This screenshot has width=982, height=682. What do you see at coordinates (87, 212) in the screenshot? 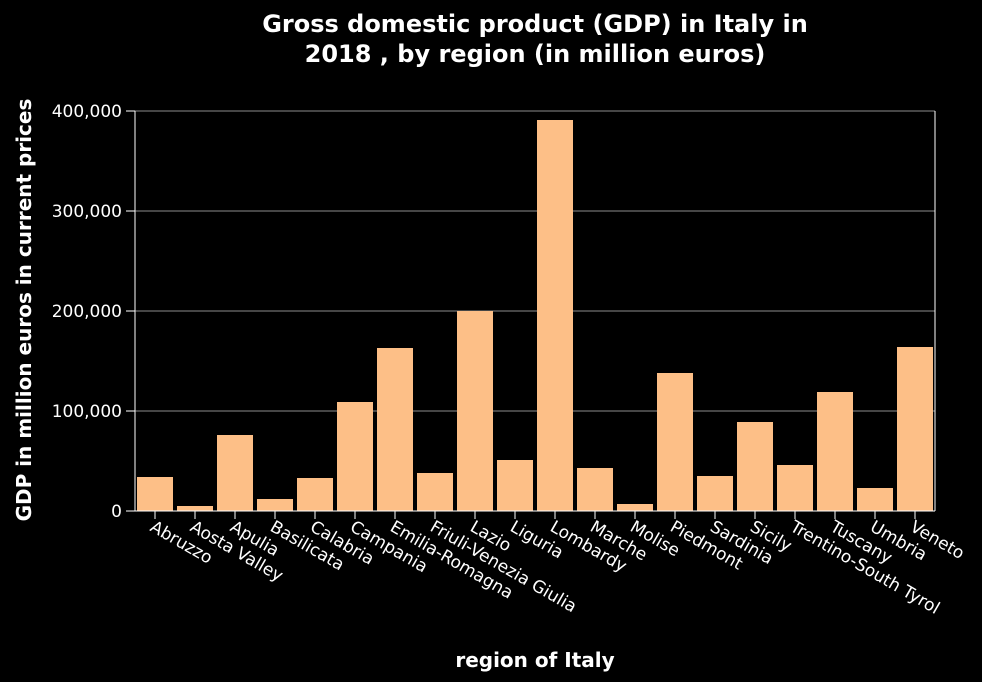
I see `y-tick-label: 300,000` at bounding box center [87, 212].